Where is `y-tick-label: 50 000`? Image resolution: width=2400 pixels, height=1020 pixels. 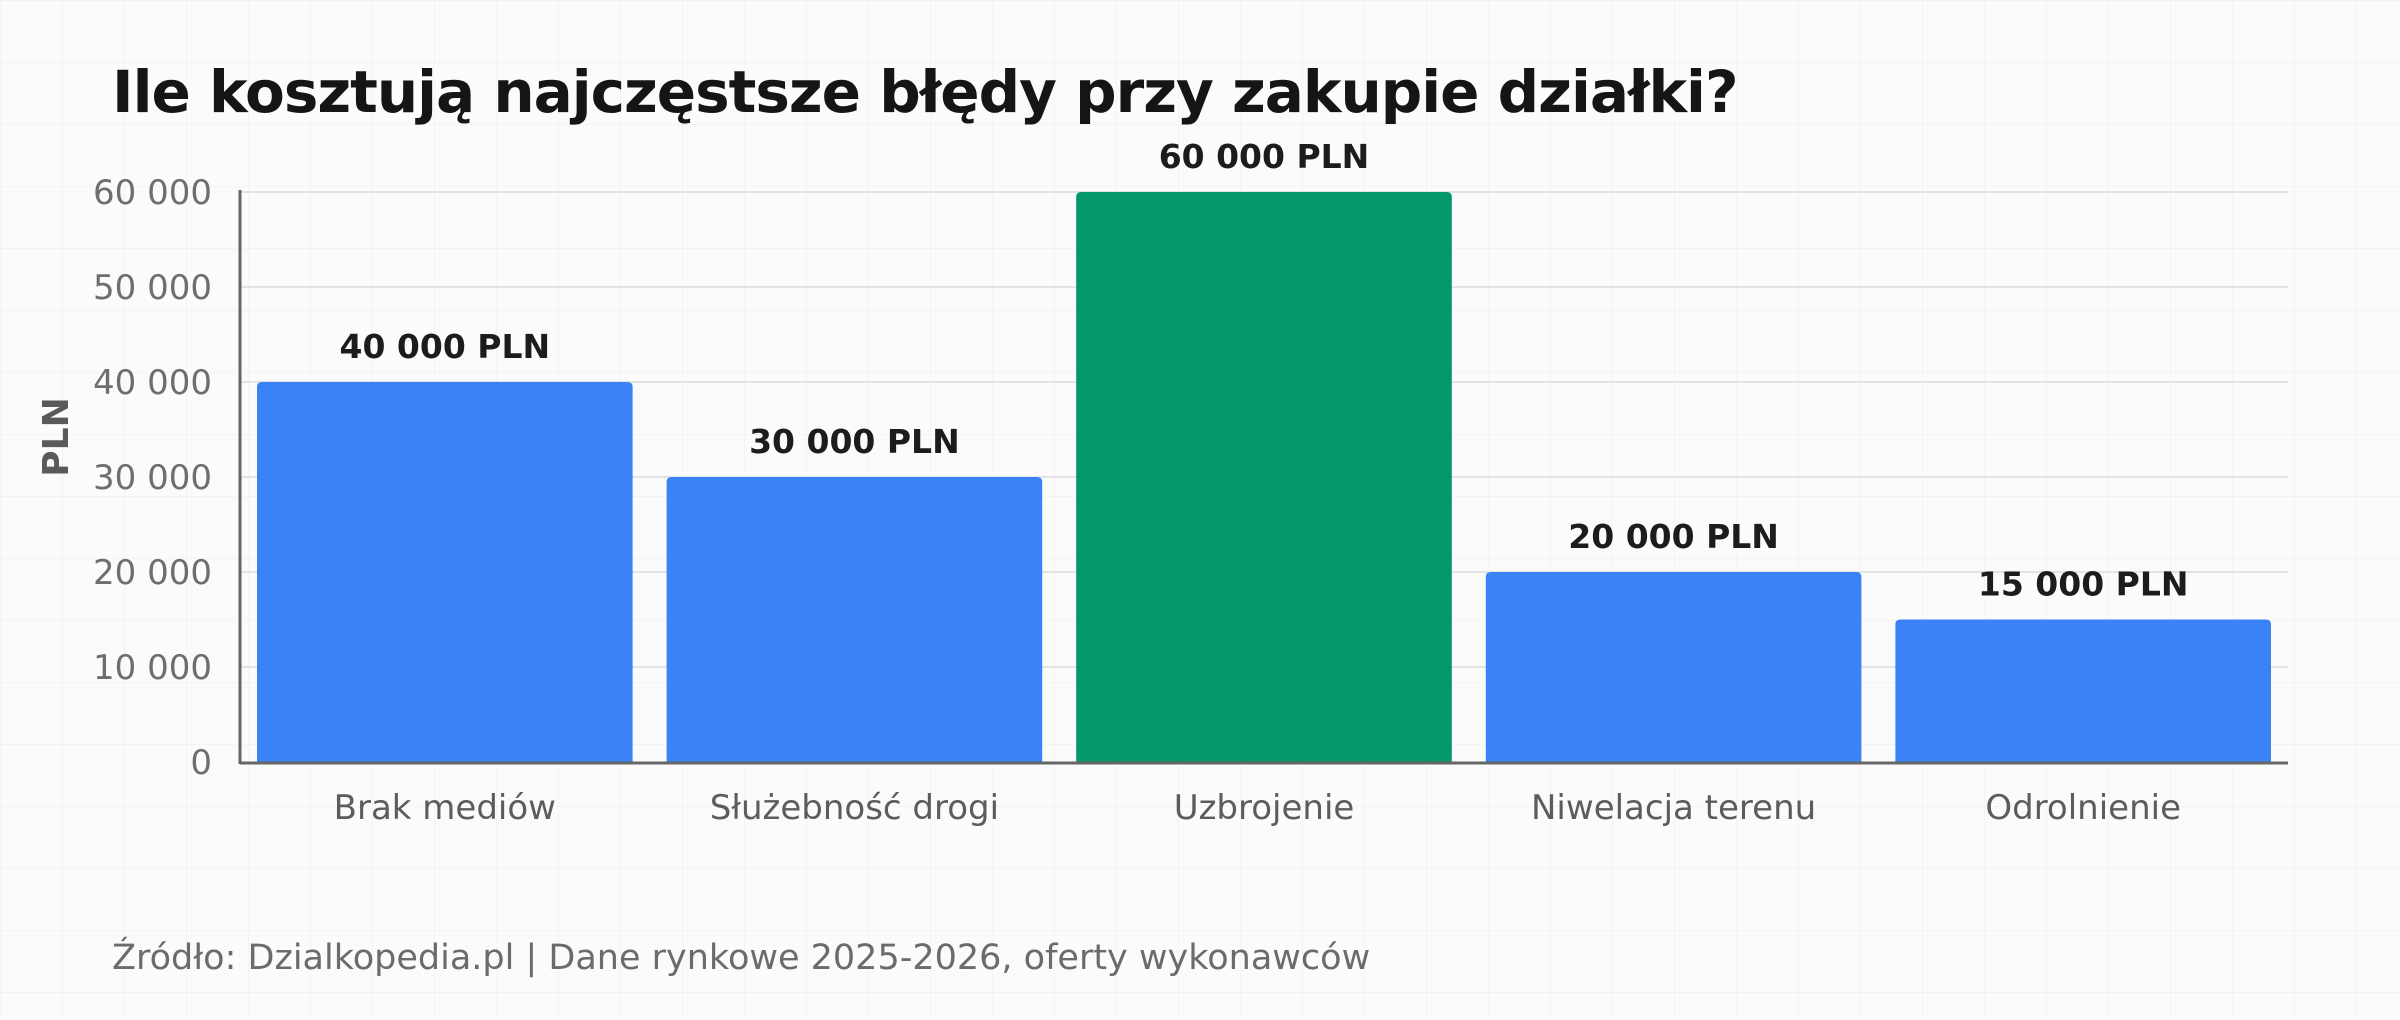
y-tick-label: 50 000 is located at coordinates (152, 288).